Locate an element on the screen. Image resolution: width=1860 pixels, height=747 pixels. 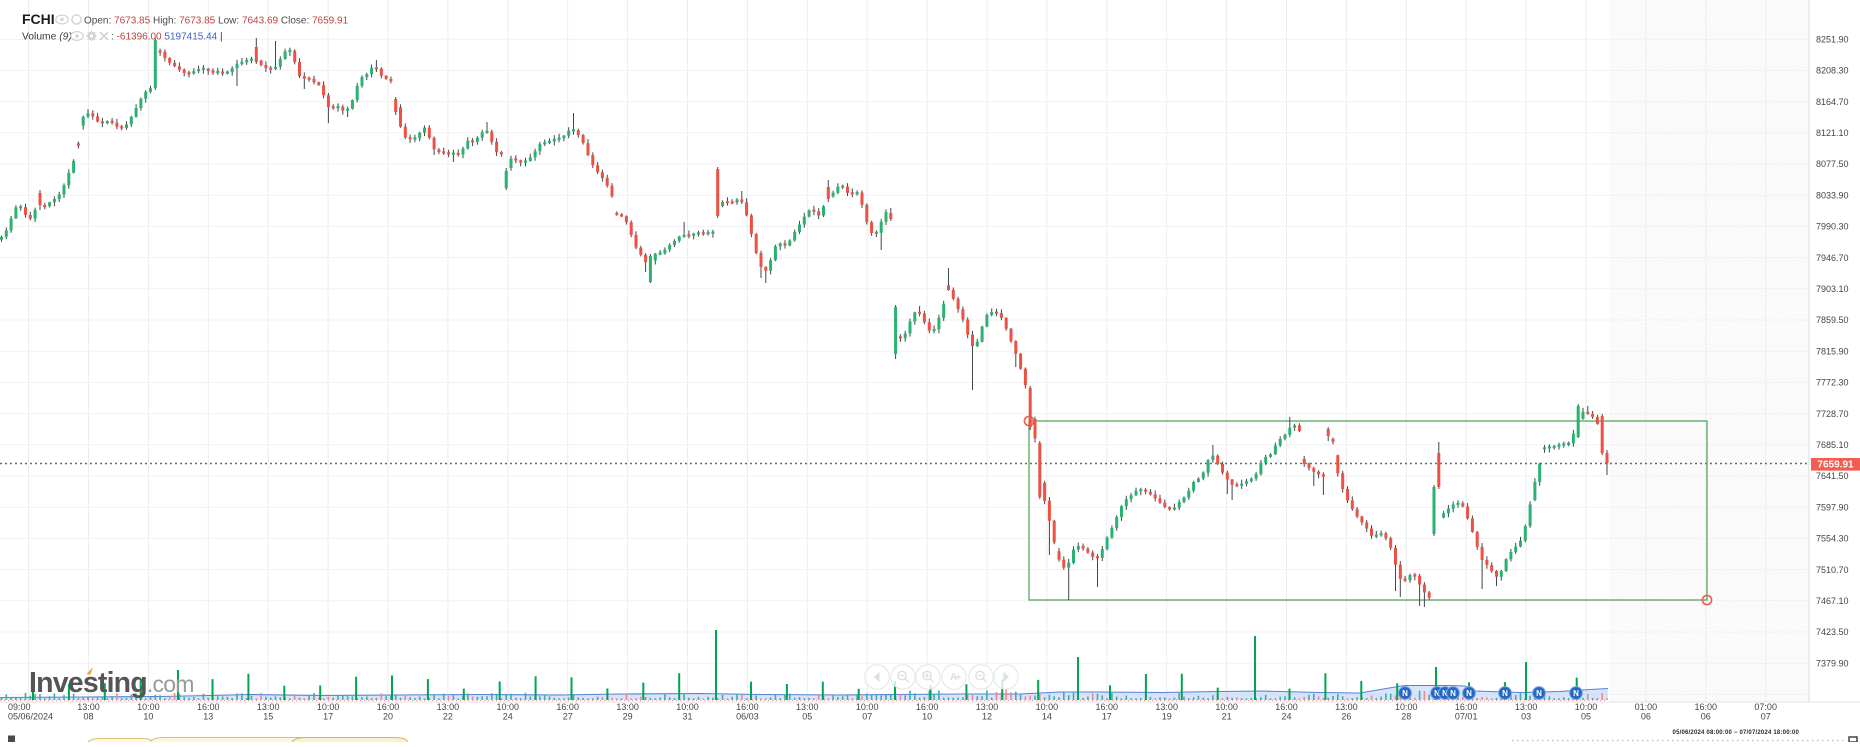
svg-text: 7467.10 is located at coordinates (1832, 601).